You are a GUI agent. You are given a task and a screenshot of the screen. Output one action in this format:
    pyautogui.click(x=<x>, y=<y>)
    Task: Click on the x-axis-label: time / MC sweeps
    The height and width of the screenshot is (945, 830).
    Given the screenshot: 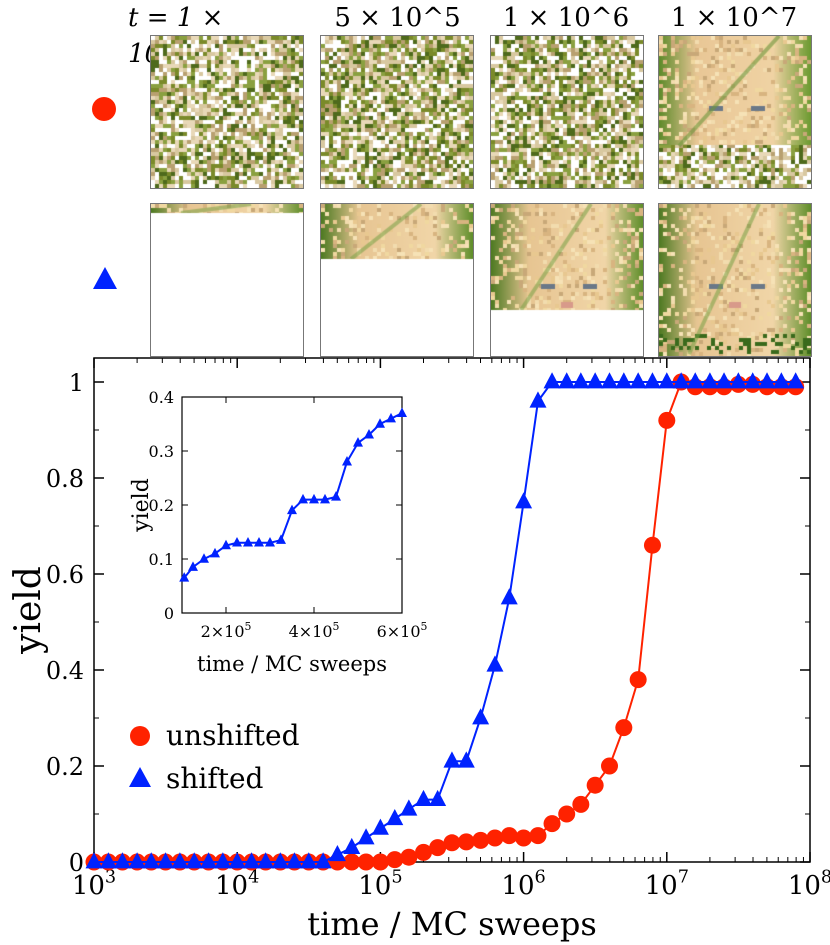 What is the action you would take?
    pyautogui.click(x=452, y=924)
    